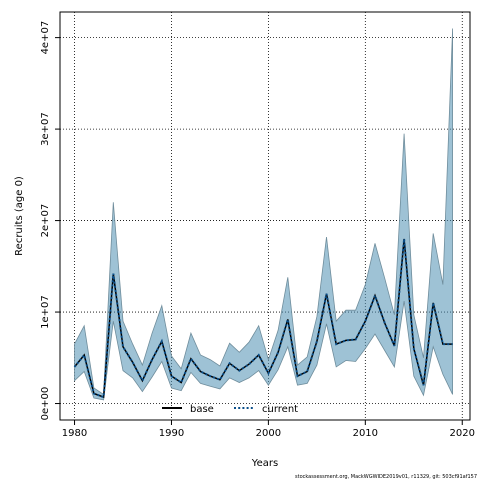  I want to click on y-tick-label: 1e+07, so click(45, 312).